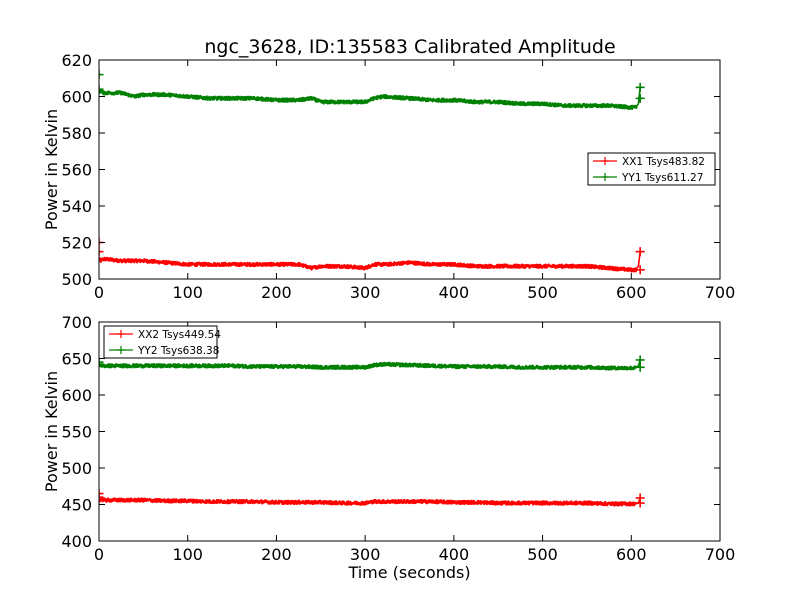 The image size is (800, 600). I want to click on legend-entry: YY1 Tsys611.27, so click(648, 178).